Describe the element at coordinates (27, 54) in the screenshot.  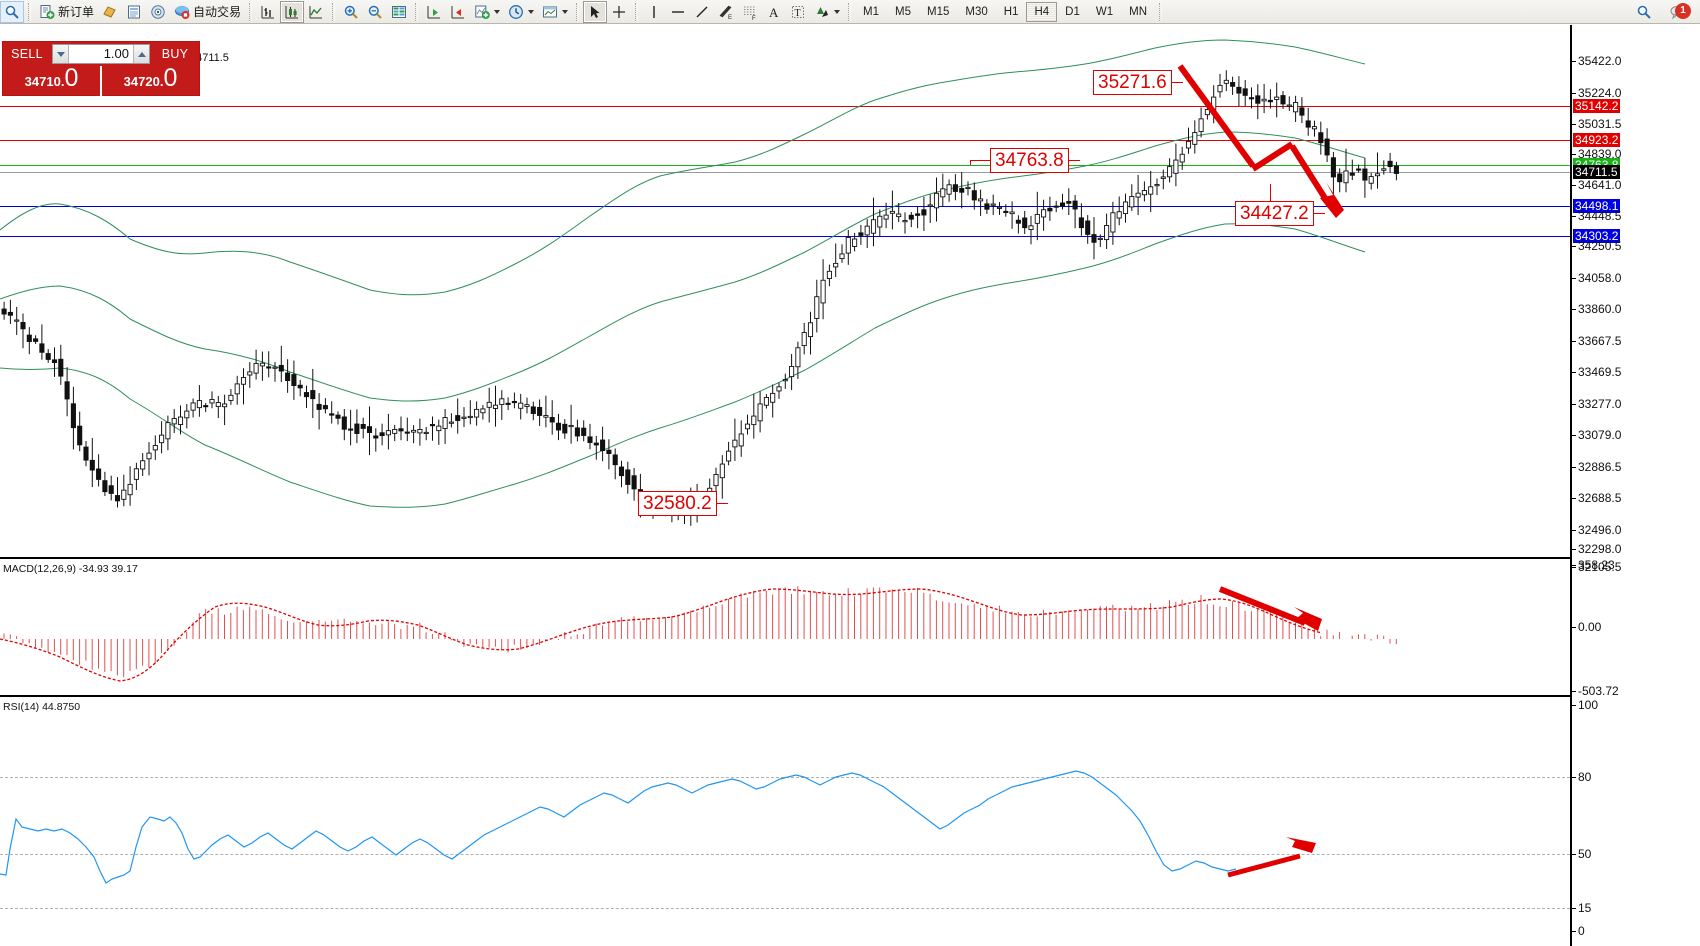
I see `sell-button-label: SELL` at that location.